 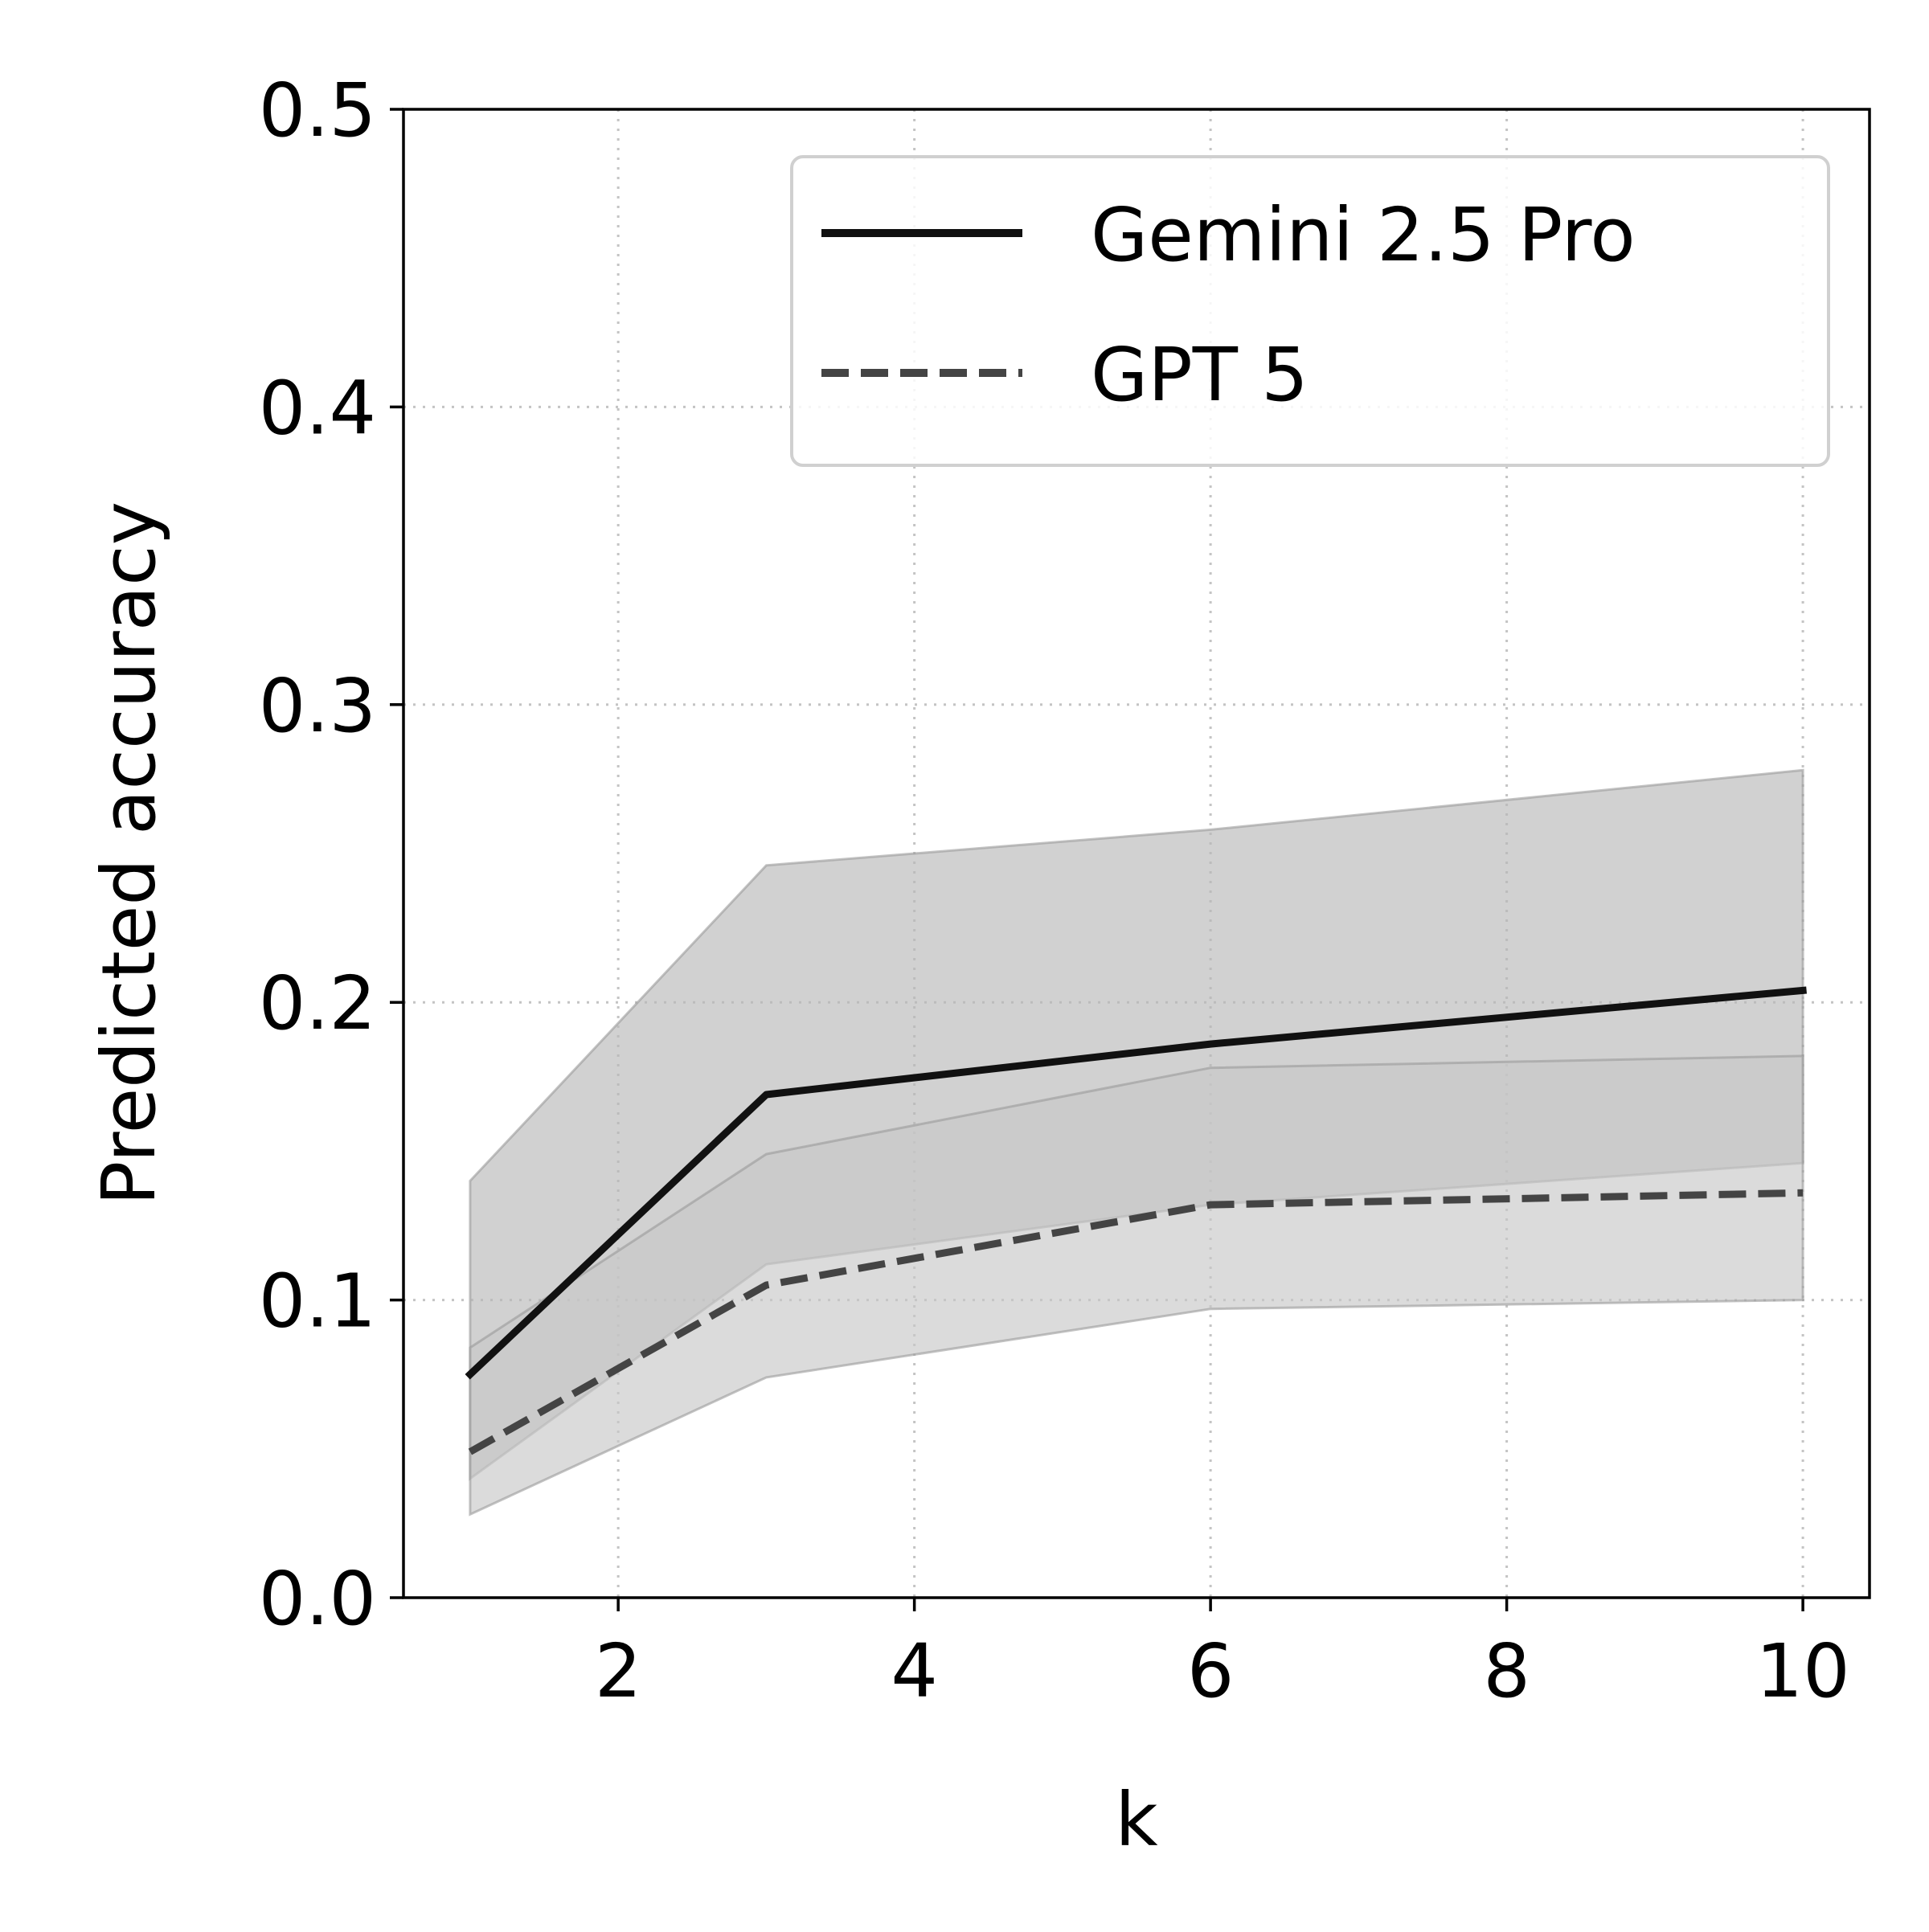 I want to click on y-tick-label-0.0: 0.0, so click(x=317, y=1599).